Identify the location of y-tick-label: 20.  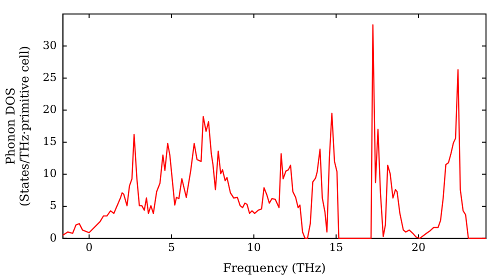
(49, 109).